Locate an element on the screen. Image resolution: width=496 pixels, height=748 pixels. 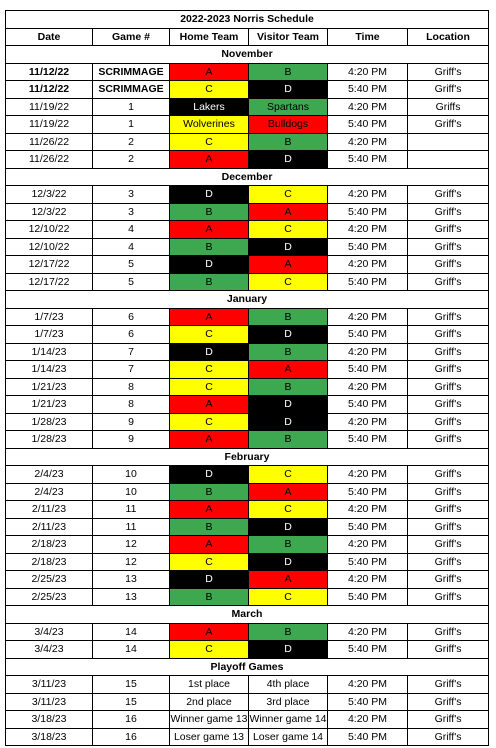
table-row: 12/17/22 5 D A 4:20 PM Griff's is located at coordinates (247, 264).